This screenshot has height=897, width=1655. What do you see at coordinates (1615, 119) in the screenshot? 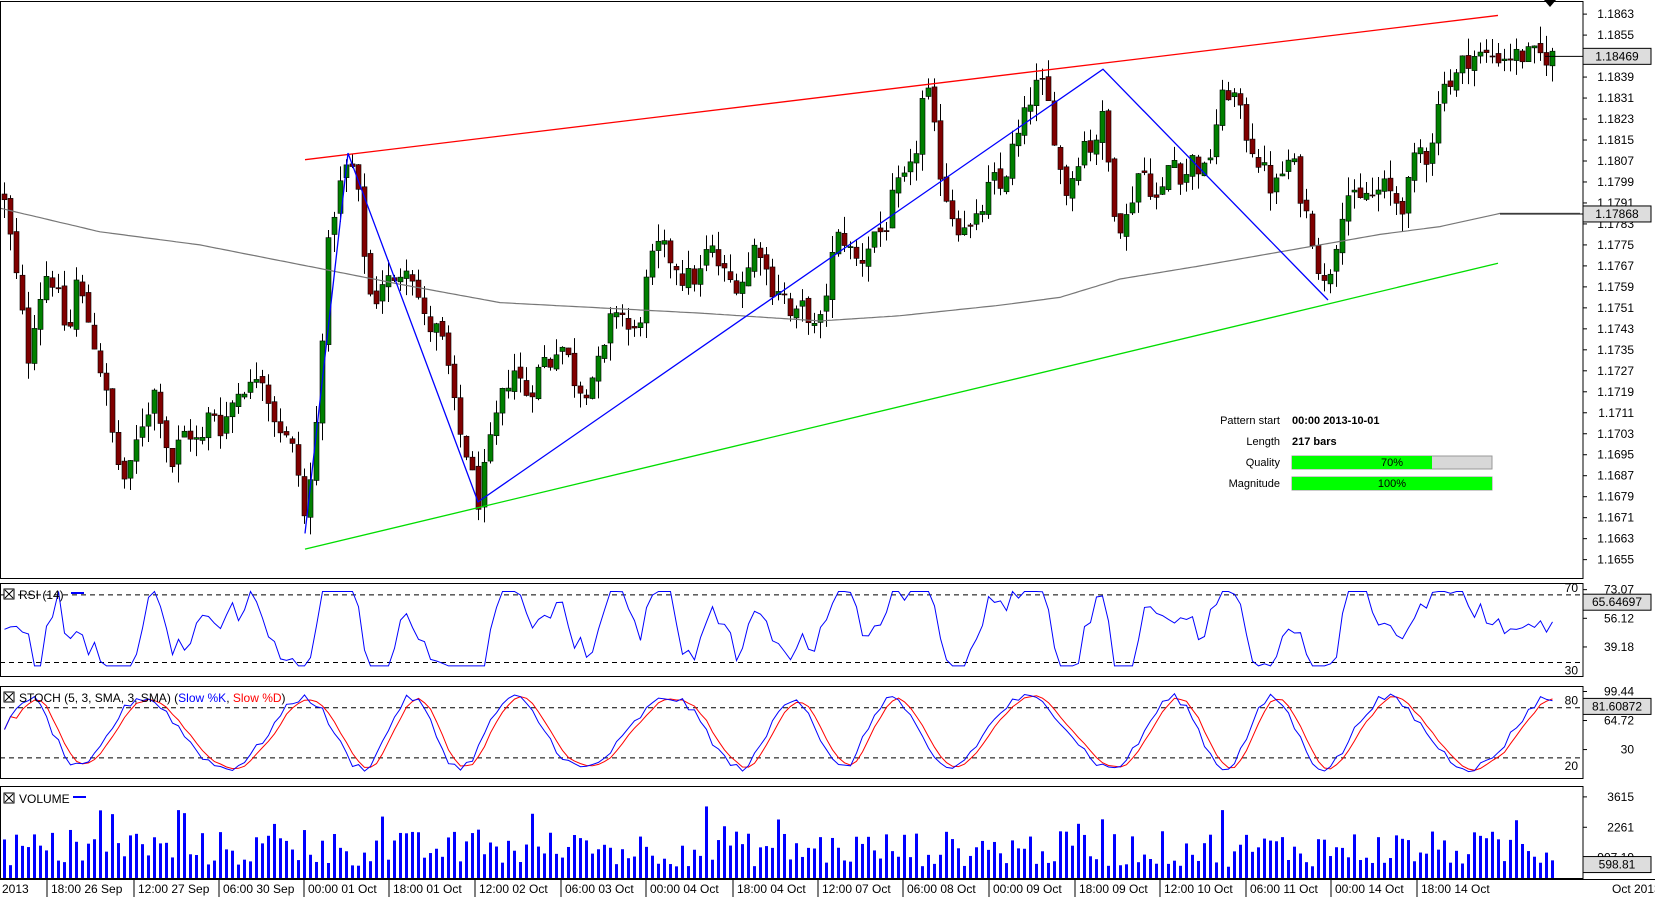
I see `price-tick-label: 1.1823` at bounding box center [1615, 119].